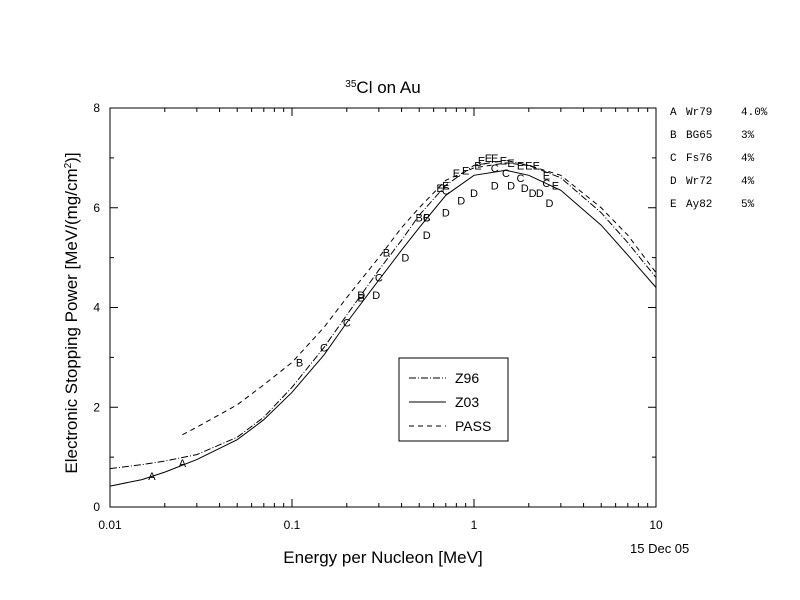  I want to click on ref-error-b: 3%, so click(748, 136).